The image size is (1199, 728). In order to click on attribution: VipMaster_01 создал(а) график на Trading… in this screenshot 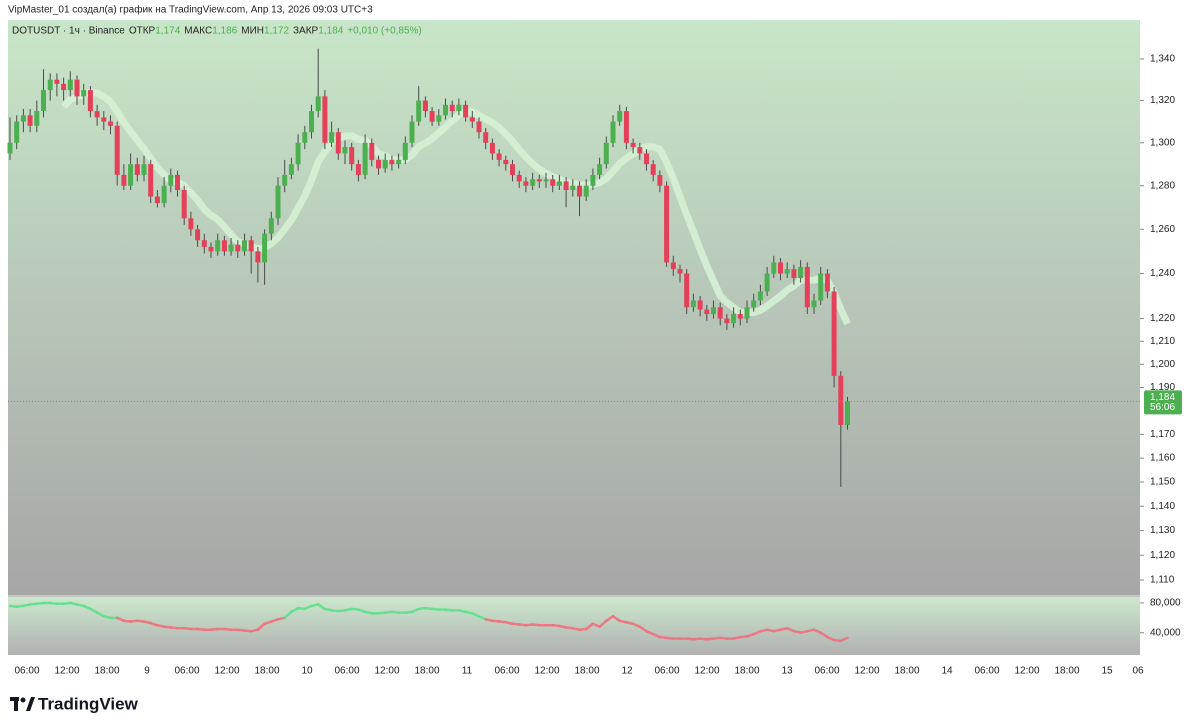, I will do `click(190, 10)`.